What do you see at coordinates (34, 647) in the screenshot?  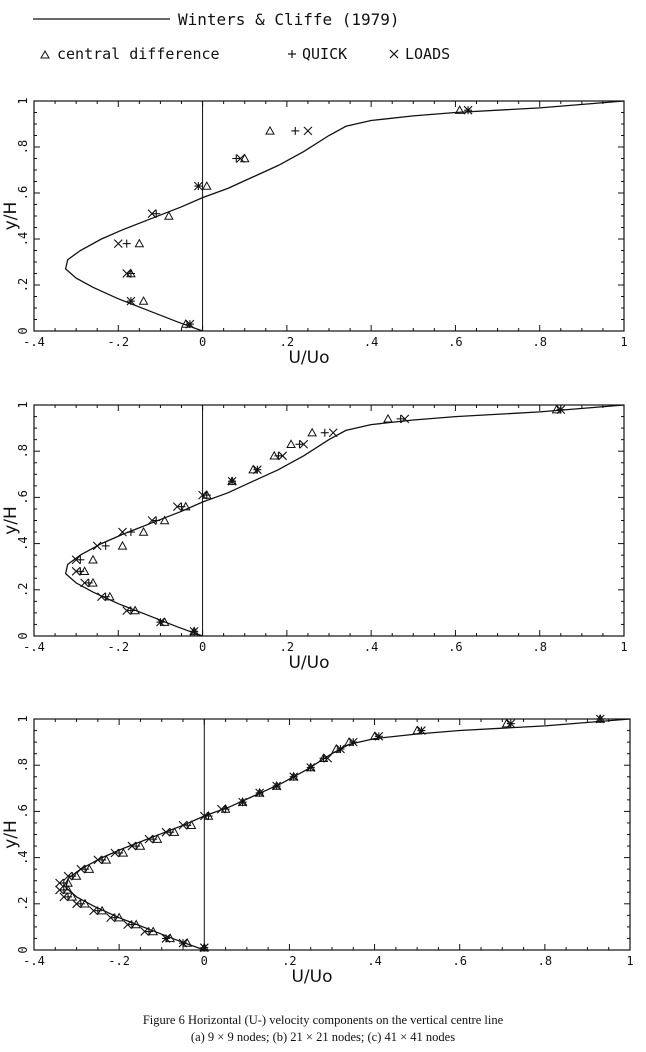 I see `x-tick-label: -.4` at bounding box center [34, 647].